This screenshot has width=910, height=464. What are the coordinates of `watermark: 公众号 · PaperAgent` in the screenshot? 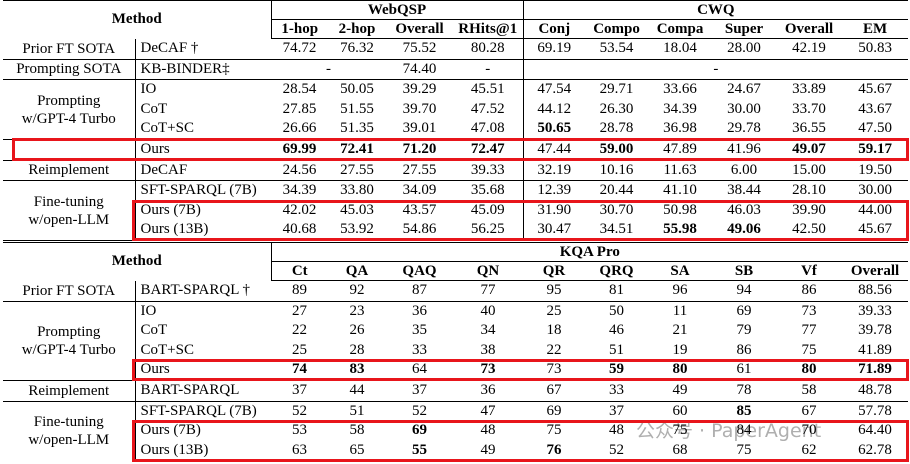 It's located at (729, 431).